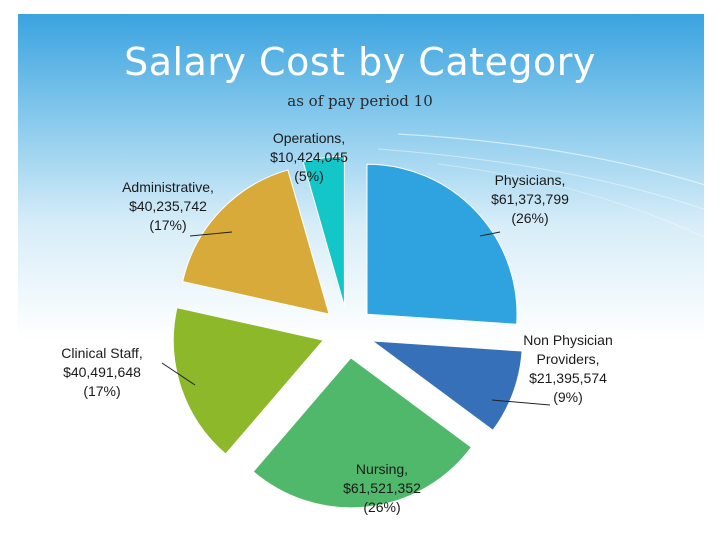 This screenshot has width=720, height=540. I want to click on background-swooshes, so click(540, 185).